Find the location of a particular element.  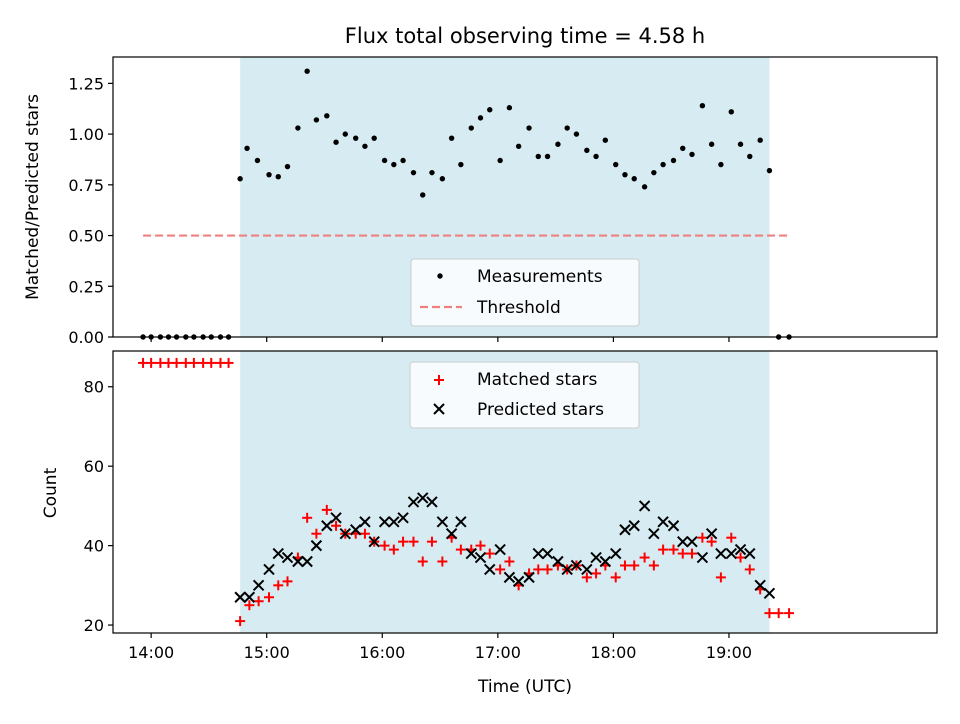

chart-title: Flux total observing time = 4.58 h is located at coordinates (525, 36).